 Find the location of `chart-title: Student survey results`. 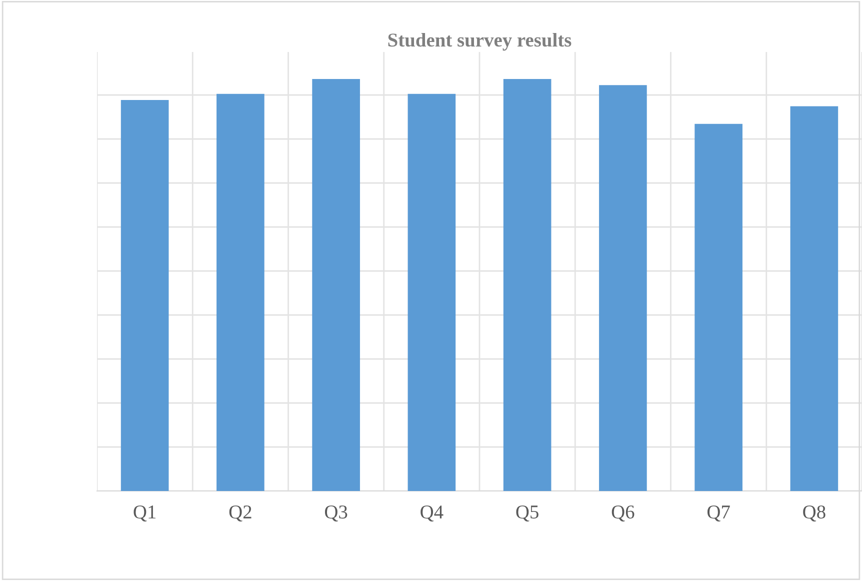

chart-title: Student survey results is located at coordinates (480, 41).